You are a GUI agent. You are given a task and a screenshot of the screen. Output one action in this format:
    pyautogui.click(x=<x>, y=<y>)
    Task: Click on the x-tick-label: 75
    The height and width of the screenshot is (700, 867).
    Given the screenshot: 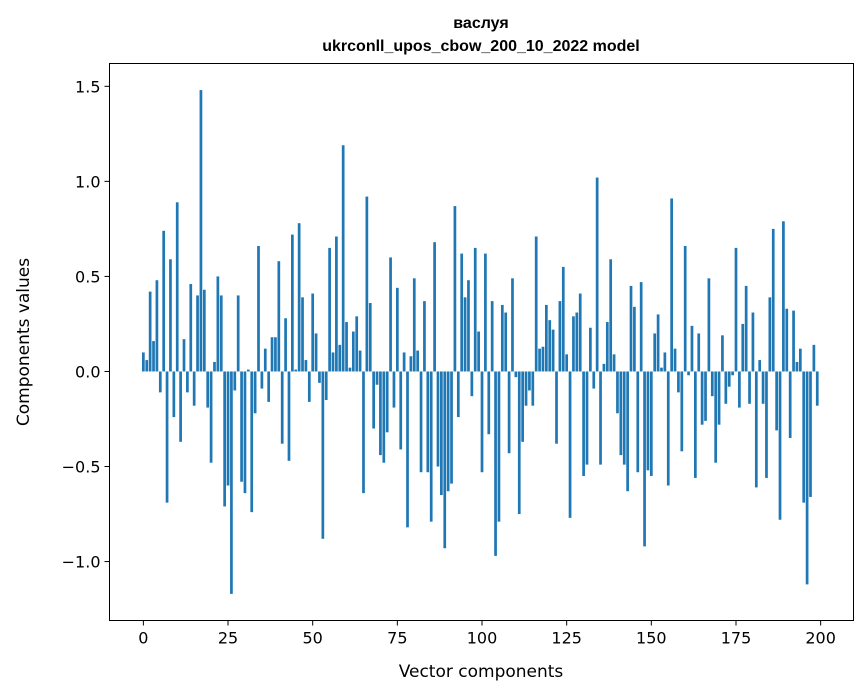 What is the action you would take?
    pyautogui.click(x=397, y=638)
    